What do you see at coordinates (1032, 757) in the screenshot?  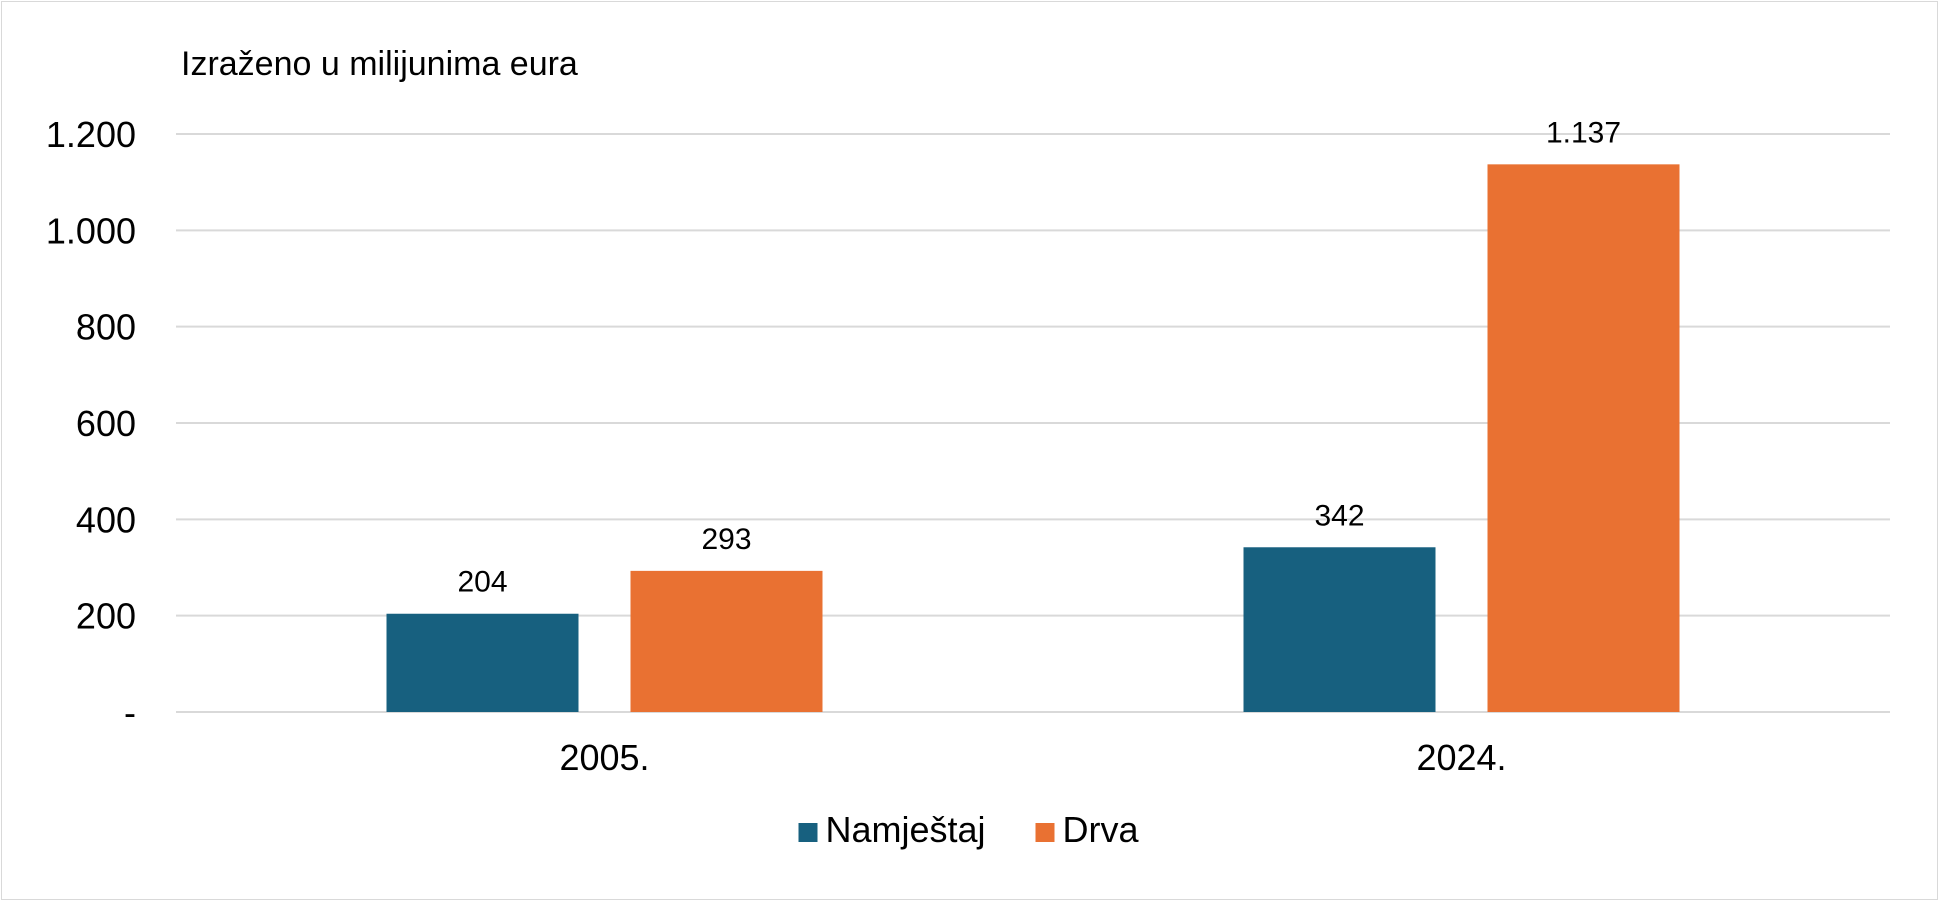 I see `x-axis-ticks: 2005. 2024.` at bounding box center [1032, 757].